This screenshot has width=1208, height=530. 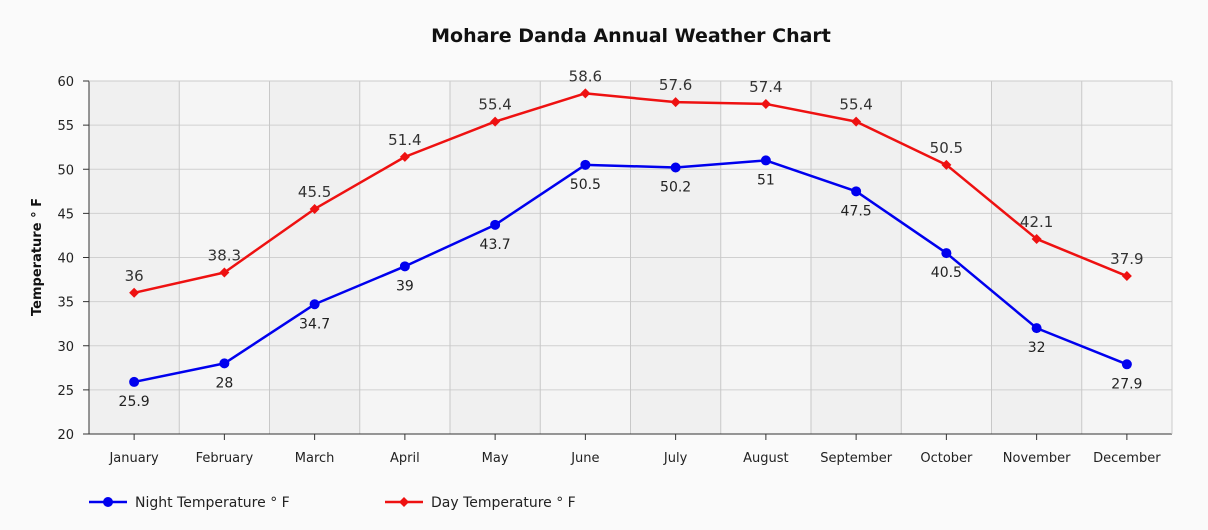 What do you see at coordinates (314, 324) in the screenshot?
I see `data-label-night: 34.7` at bounding box center [314, 324].